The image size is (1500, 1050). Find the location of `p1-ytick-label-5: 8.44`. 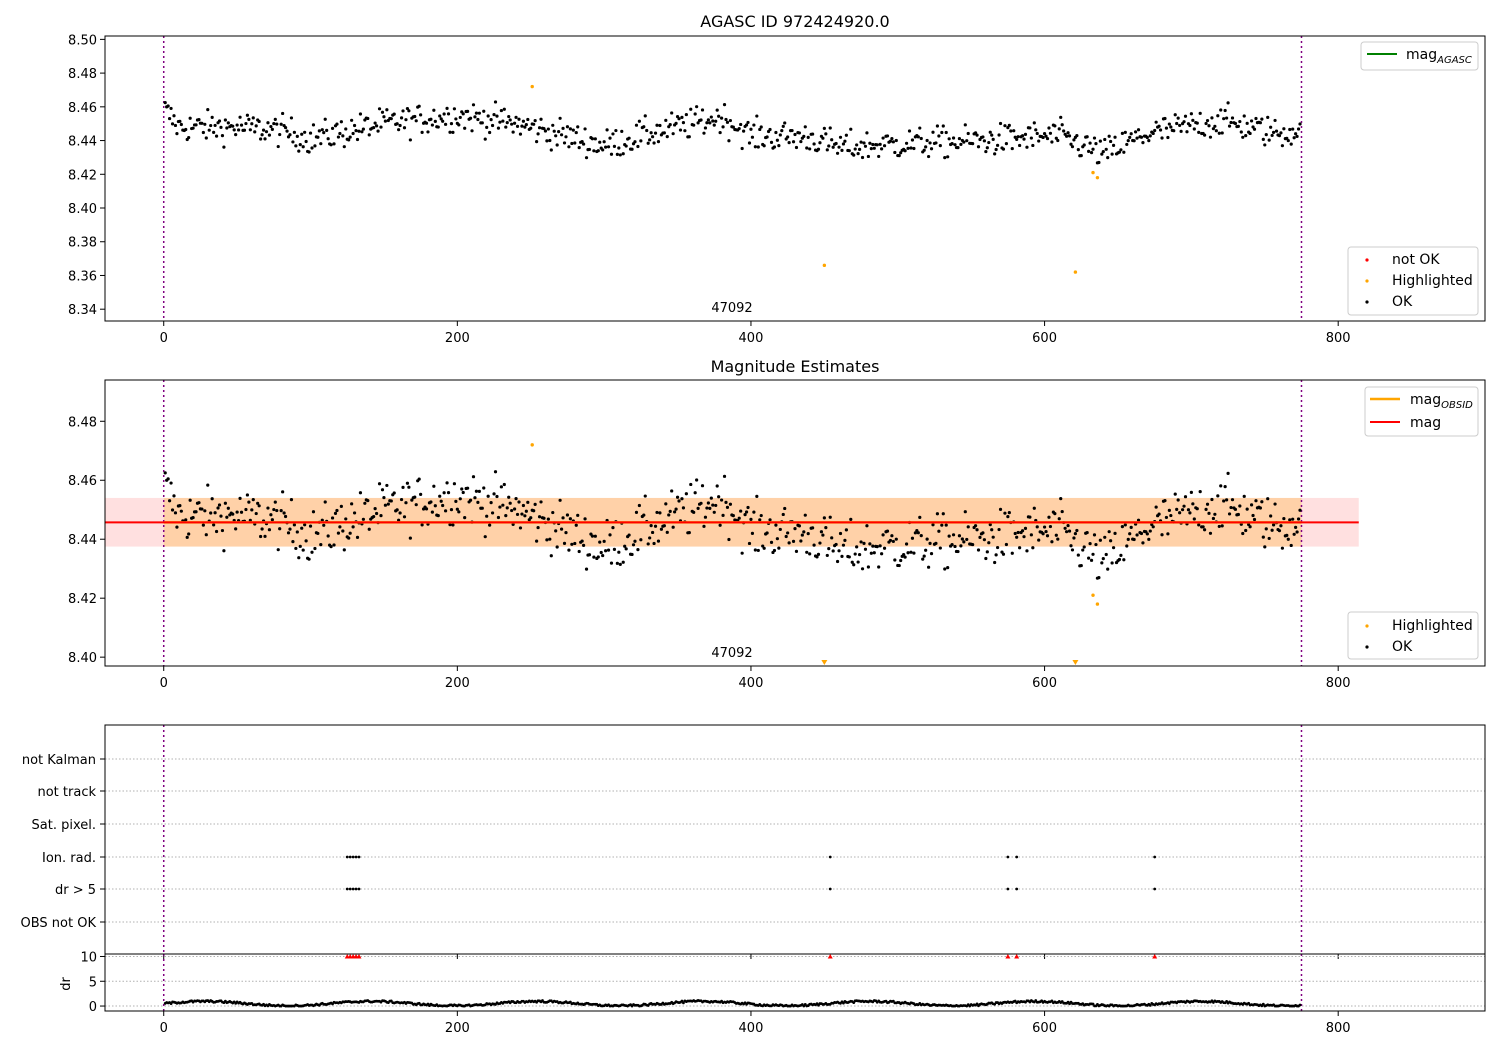

p1-ytick-label-5: 8.44 is located at coordinates (82, 142).